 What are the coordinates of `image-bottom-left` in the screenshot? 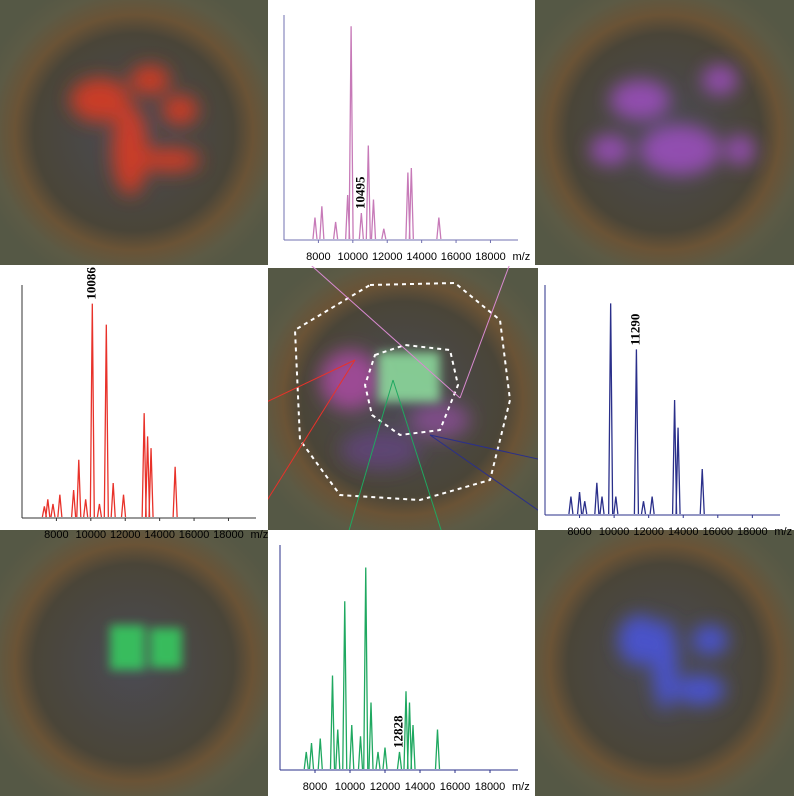 It's located at (134, 663).